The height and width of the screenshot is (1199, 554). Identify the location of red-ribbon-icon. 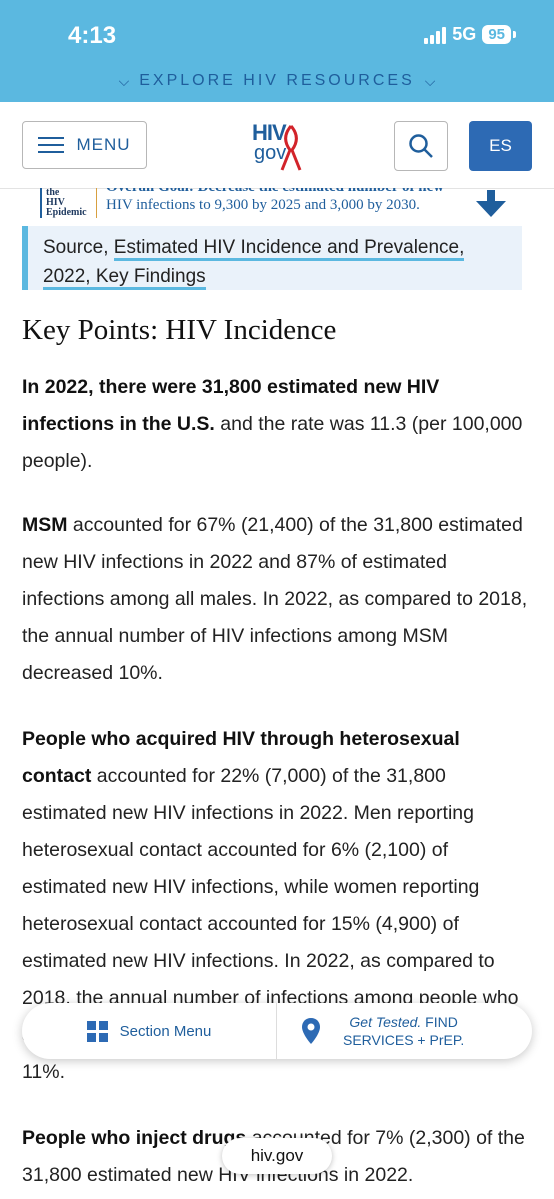
(291, 148).